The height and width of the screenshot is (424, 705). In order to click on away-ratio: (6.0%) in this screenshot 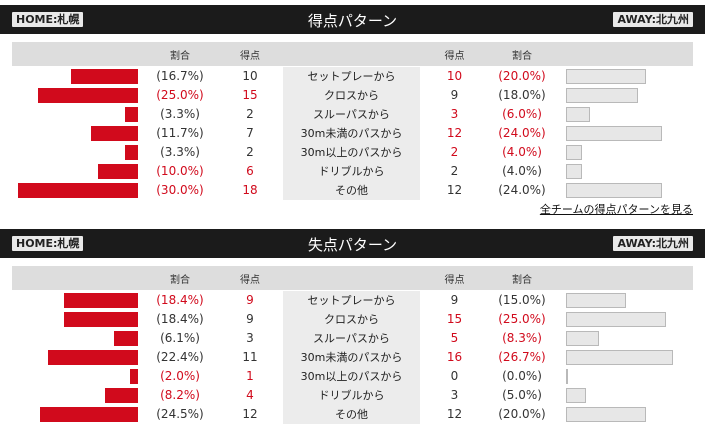, I will do `click(522, 114)`.